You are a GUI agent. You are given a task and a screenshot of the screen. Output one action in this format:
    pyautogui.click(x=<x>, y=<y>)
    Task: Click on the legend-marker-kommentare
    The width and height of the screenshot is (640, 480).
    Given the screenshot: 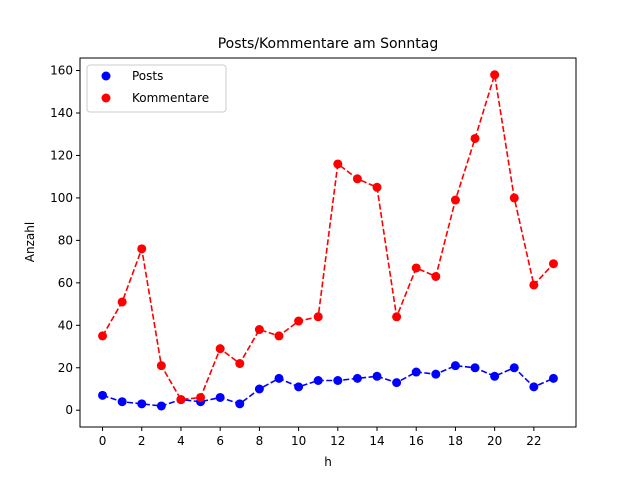 What is the action you would take?
    pyautogui.click(x=106, y=98)
    